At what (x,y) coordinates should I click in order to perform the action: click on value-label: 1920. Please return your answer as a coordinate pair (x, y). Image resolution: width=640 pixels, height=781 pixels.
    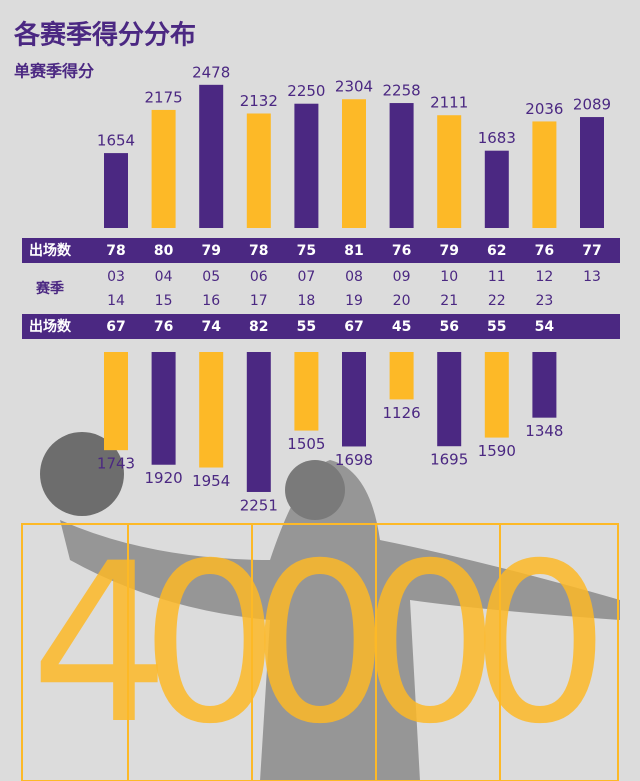
    Looking at the image, I should click on (164, 478).